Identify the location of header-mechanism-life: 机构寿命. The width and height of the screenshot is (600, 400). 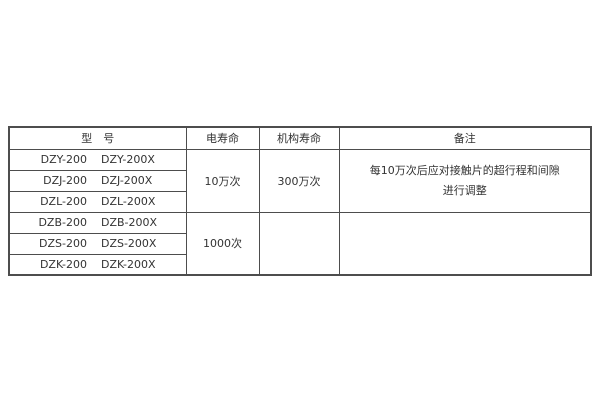
(299, 138).